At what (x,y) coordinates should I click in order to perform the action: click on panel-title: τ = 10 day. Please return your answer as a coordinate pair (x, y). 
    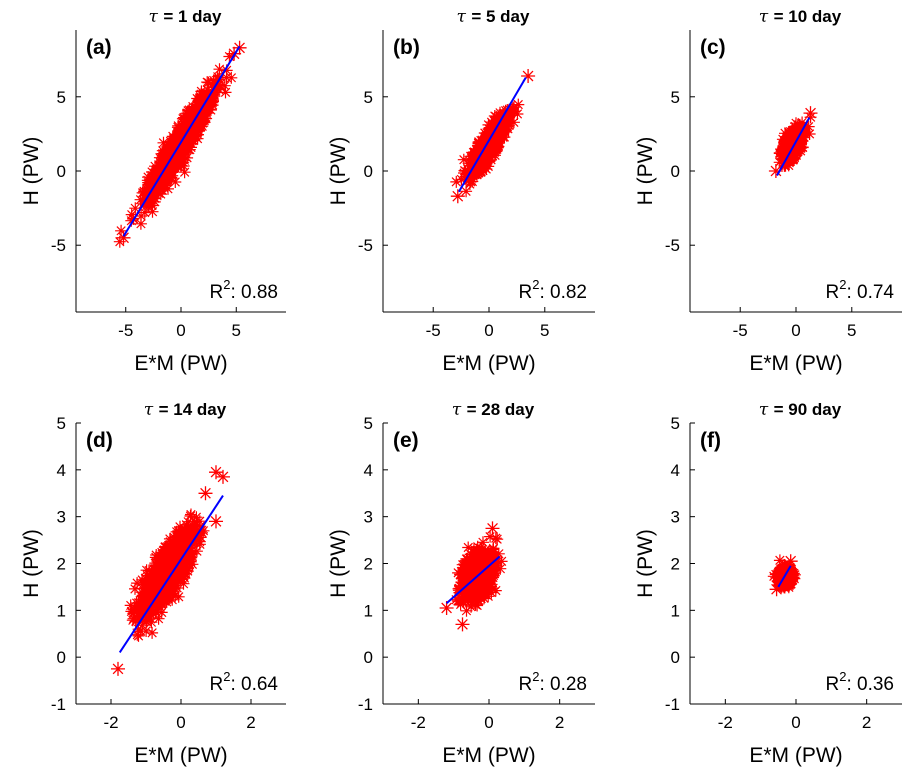
    Looking at the image, I should click on (800, 17).